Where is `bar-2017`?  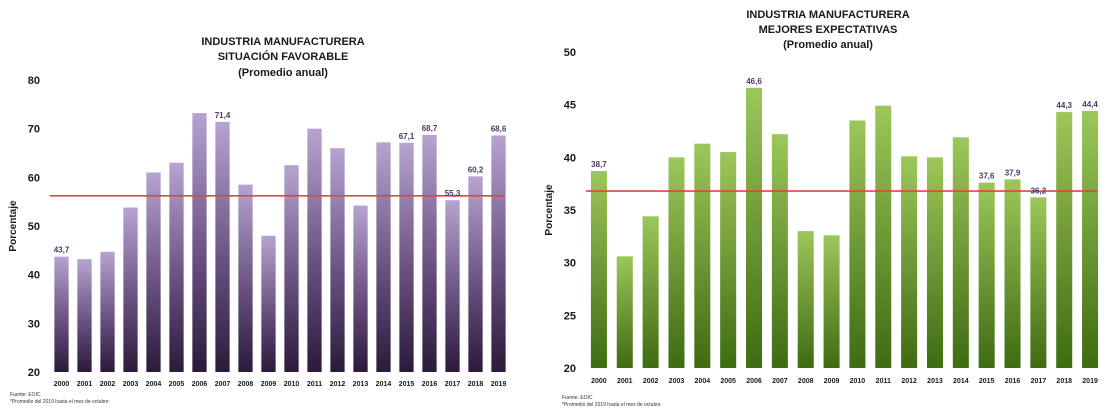
bar-2017 is located at coordinates (452, 286).